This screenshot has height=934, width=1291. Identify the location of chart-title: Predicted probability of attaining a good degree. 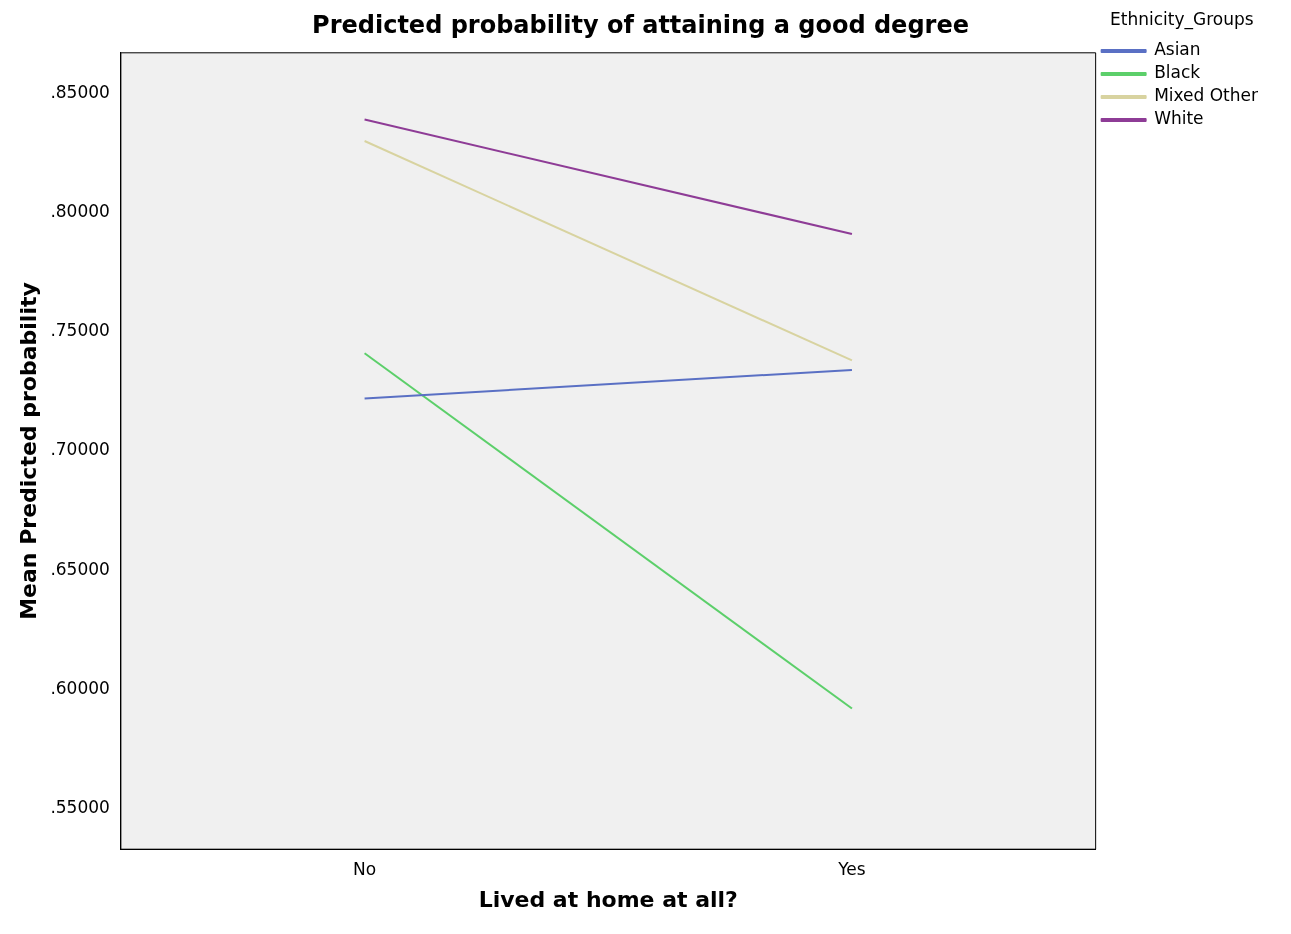
(640, 24).